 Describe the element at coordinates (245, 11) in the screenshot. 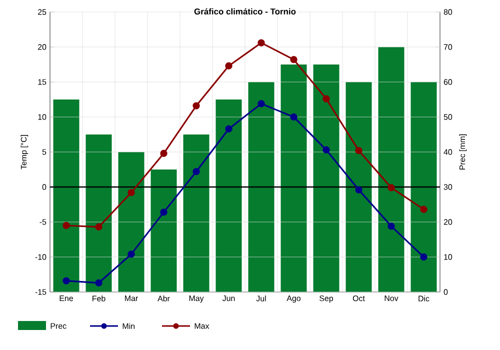

I see `chart-title: Gráfico climático - Tornio` at that location.